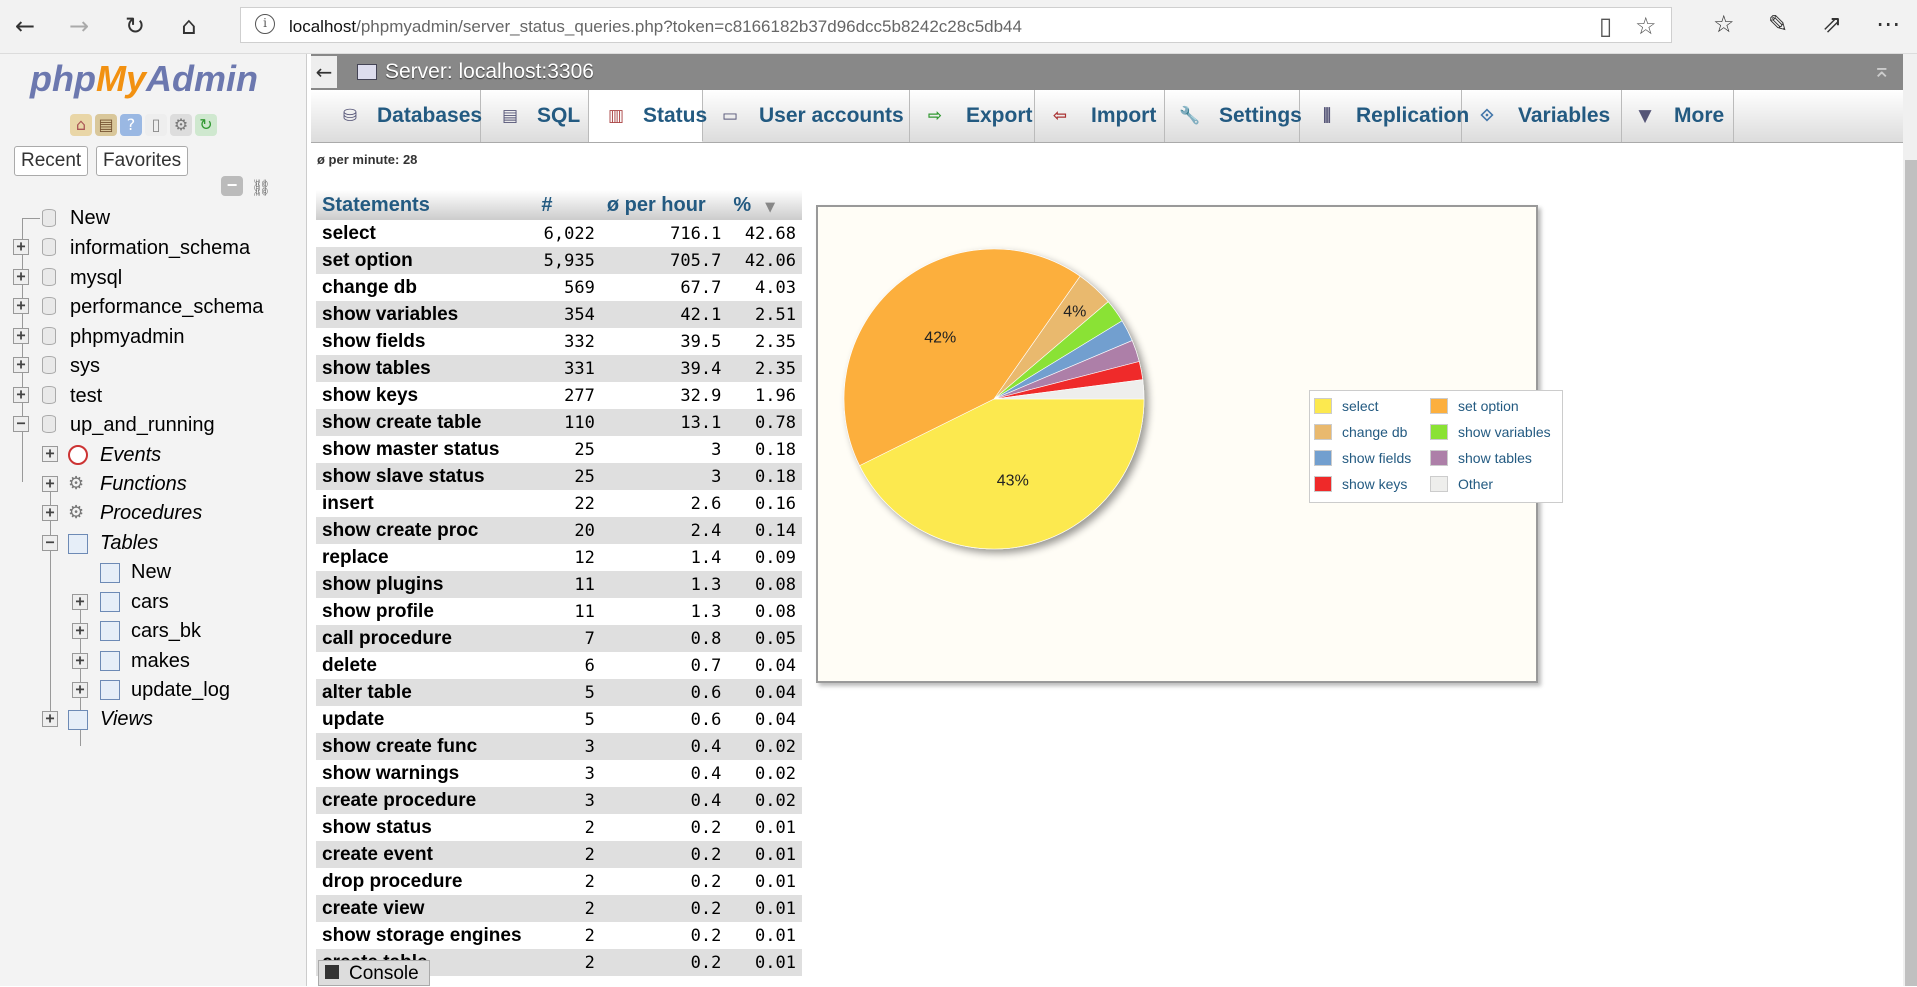 The height and width of the screenshot is (987, 1917). Describe the element at coordinates (131, 125) in the screenshot. I see `help-icon: ?` at that location.